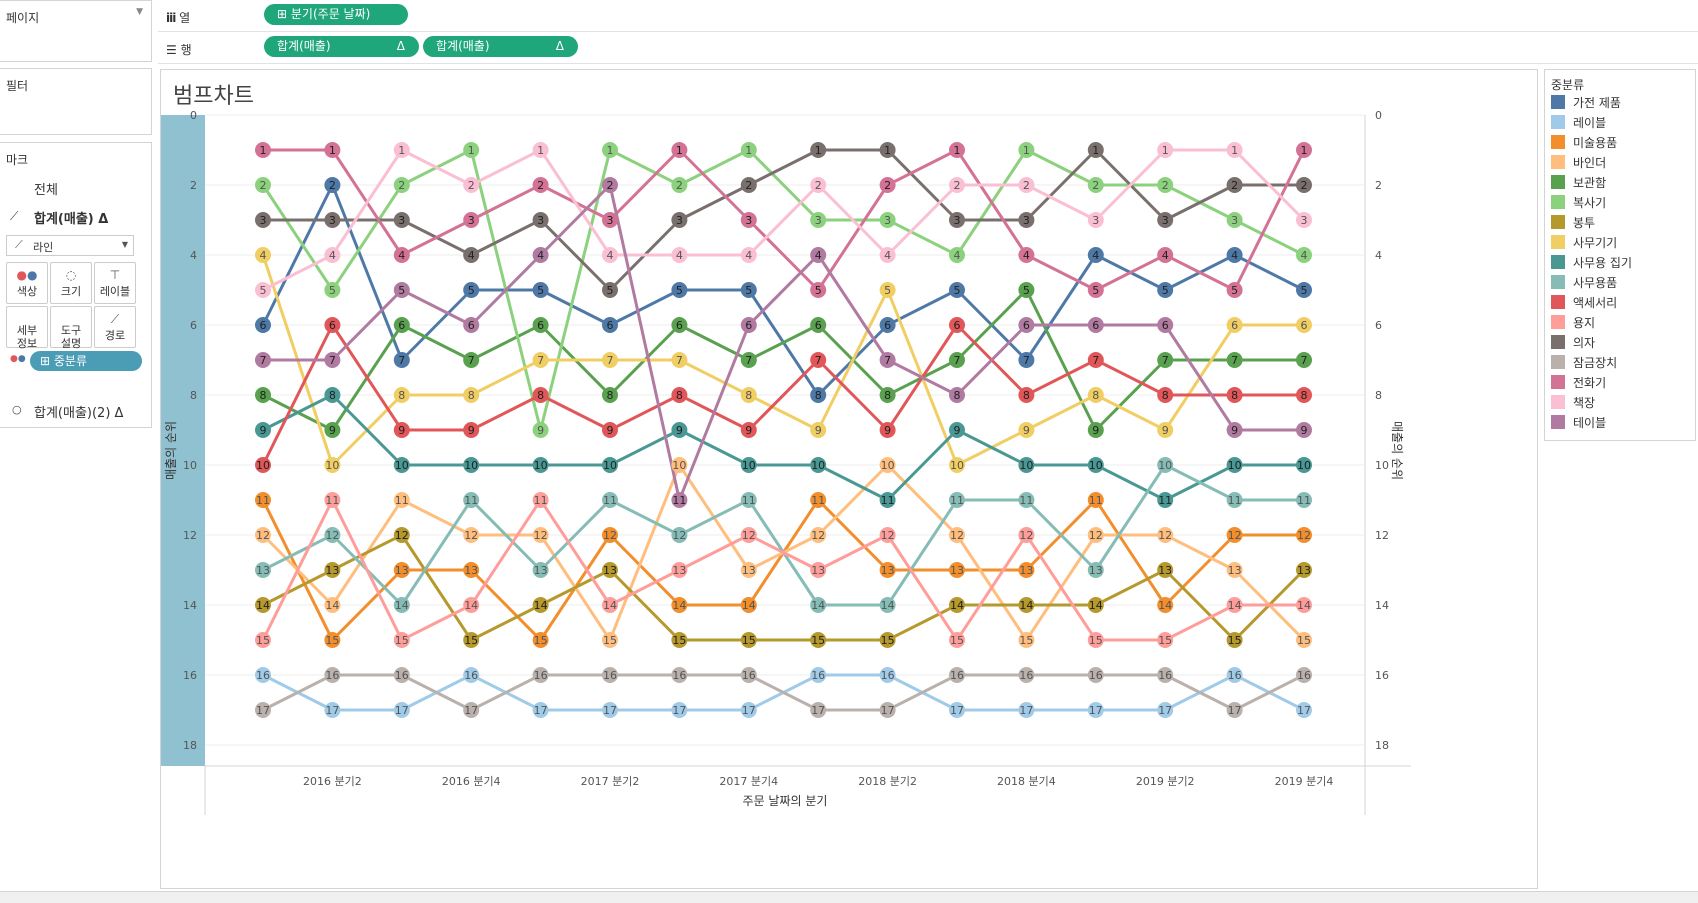 The height and width of the screenshot is (903, 1698). I want to click on legend-item: 전화기, so click(1578, 382).